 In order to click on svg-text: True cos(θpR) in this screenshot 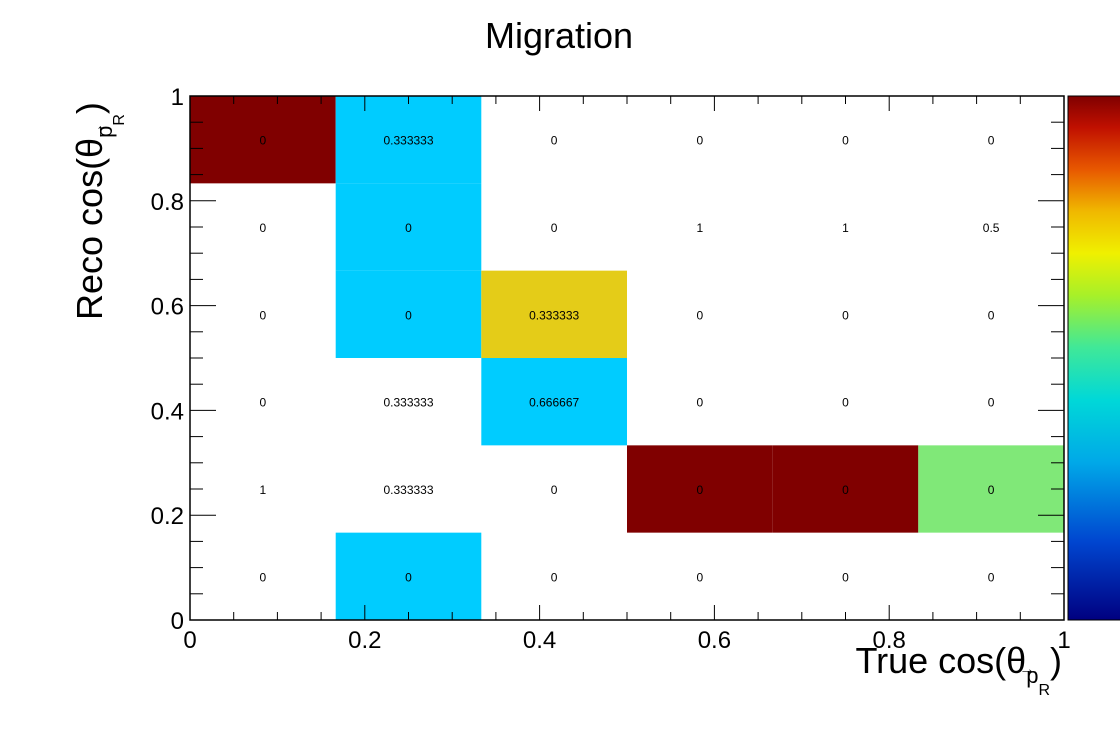, I will do `click(958, 669)`.